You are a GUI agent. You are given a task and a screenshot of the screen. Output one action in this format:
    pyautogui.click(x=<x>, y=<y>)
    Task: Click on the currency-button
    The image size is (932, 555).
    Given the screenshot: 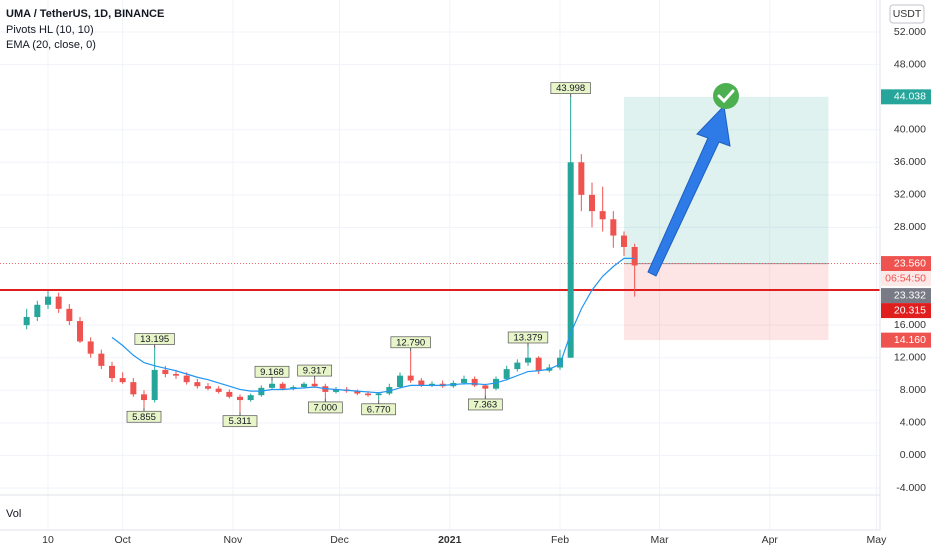 What is the action you would take?
    pyautogui.click(x=907, y=14)
    